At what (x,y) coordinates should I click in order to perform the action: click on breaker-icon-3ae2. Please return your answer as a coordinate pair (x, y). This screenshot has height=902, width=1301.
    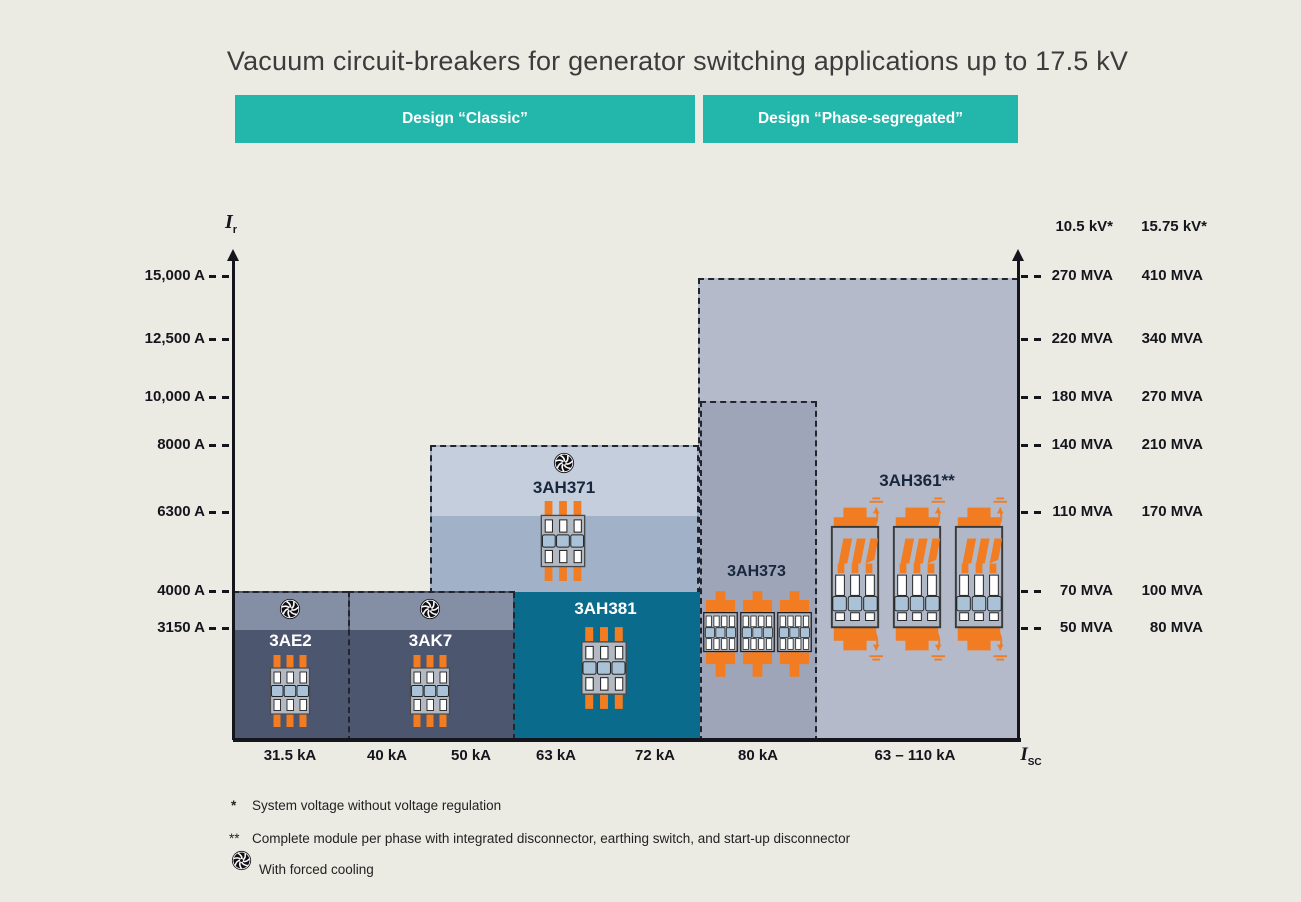
    Looking at the image, I should click on (290, 691).